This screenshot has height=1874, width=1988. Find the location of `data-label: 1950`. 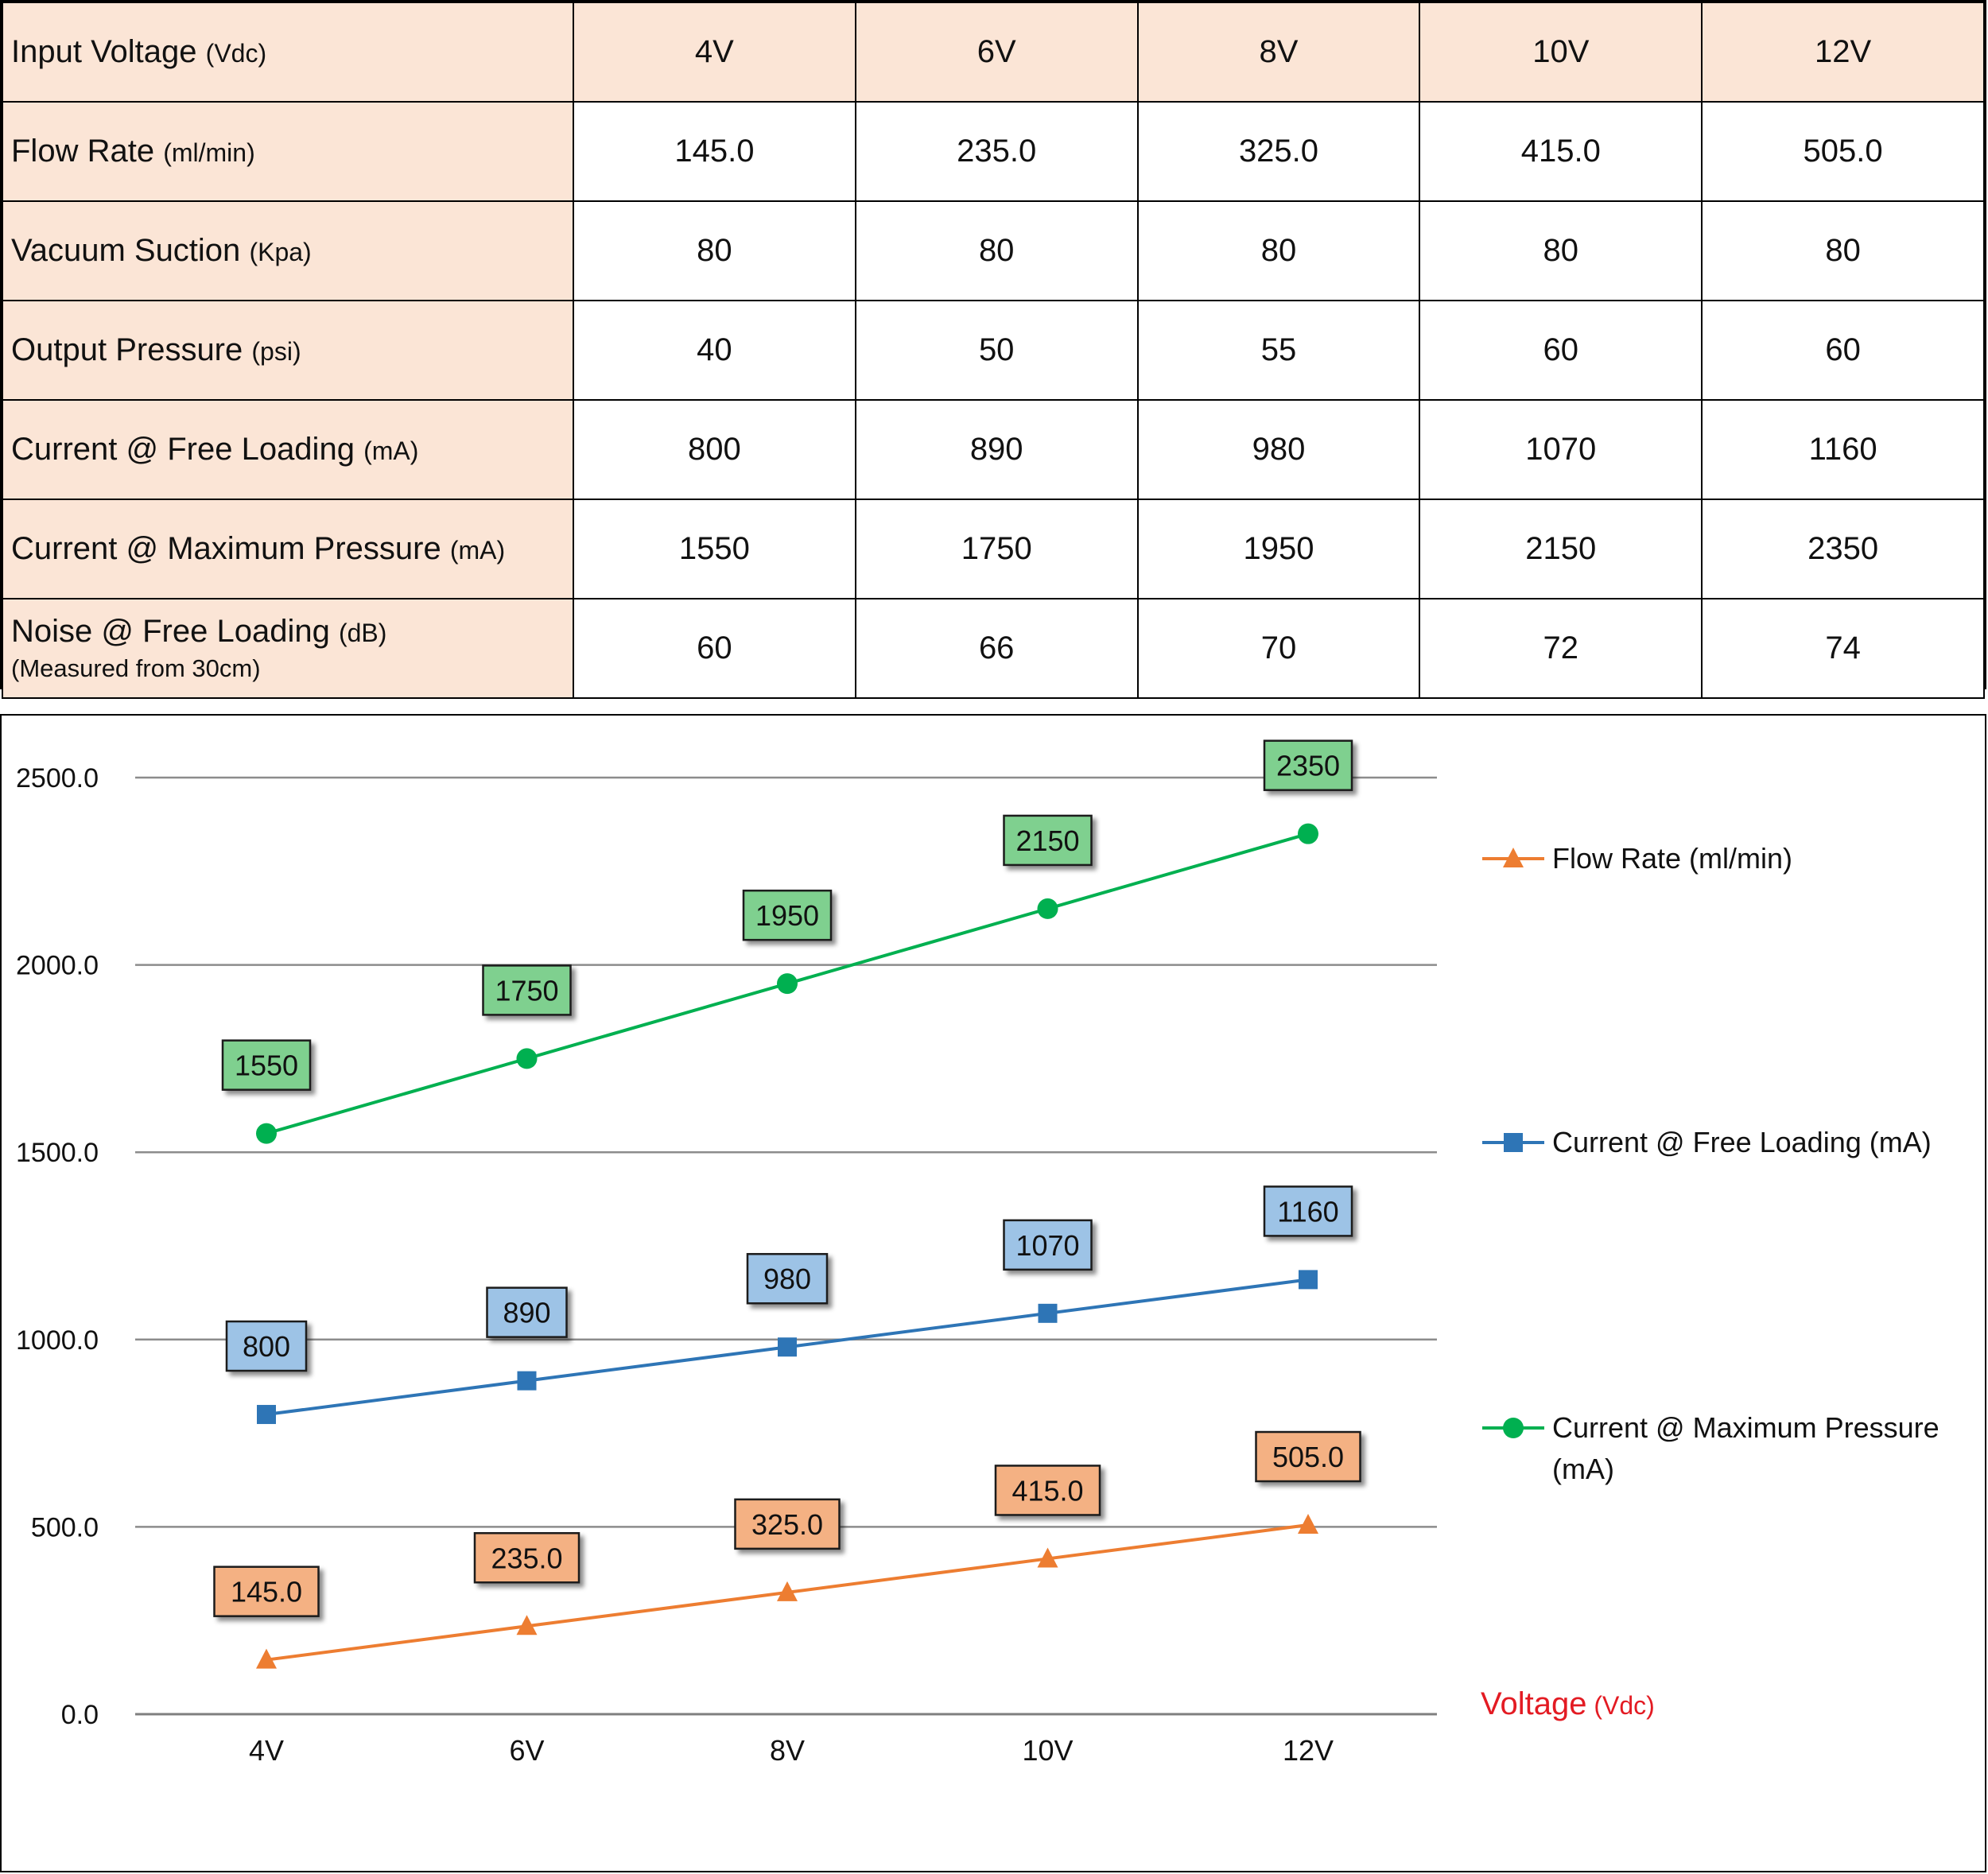

data-label: 1950 is located at coordinates (787, 915).